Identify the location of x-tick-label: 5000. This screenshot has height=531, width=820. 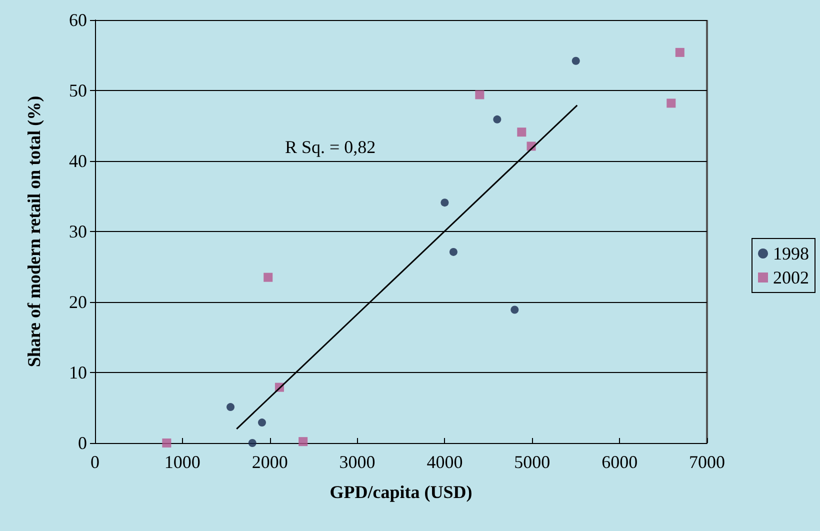
(532, 462).